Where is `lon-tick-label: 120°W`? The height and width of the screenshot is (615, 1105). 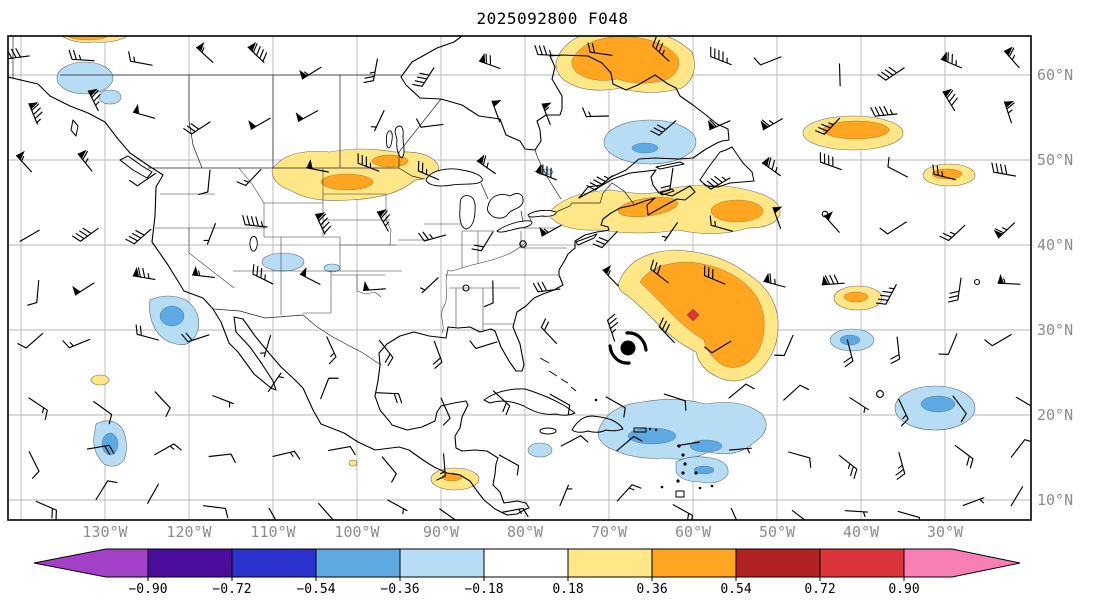
lon-tick-label: 120°W is located at coordinates (189, 532).